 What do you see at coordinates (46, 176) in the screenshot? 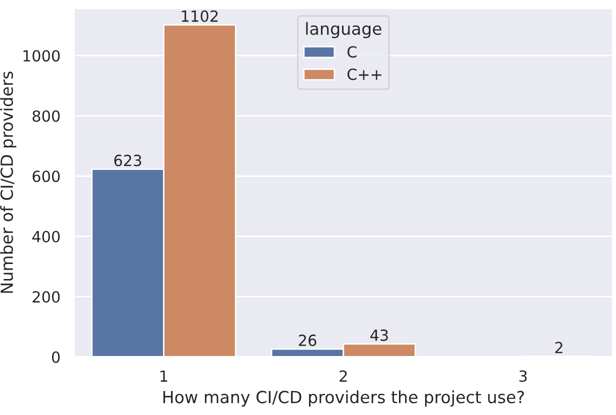
I see `y-tick-label: 600` at bounding box center [46, 176].